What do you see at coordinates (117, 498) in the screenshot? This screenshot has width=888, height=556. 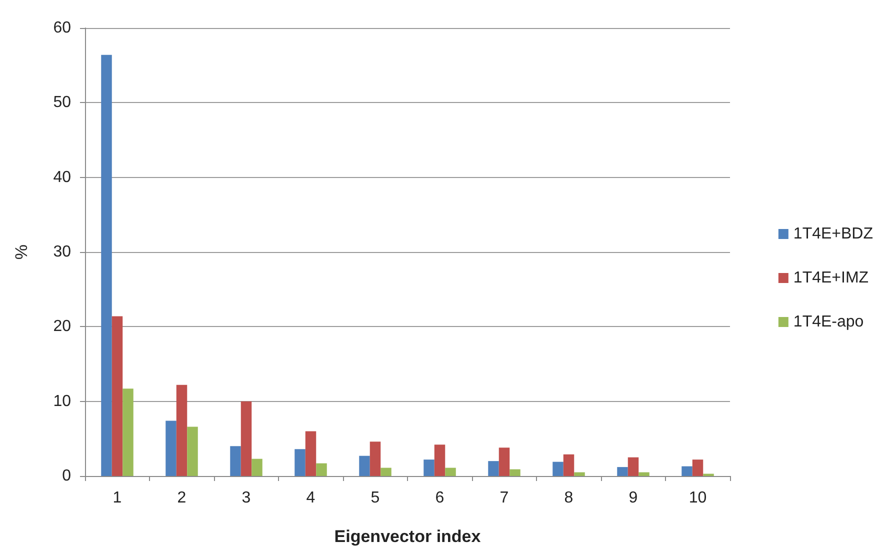 I see `x-tick-label: 1` at bounding box center [117, 498].